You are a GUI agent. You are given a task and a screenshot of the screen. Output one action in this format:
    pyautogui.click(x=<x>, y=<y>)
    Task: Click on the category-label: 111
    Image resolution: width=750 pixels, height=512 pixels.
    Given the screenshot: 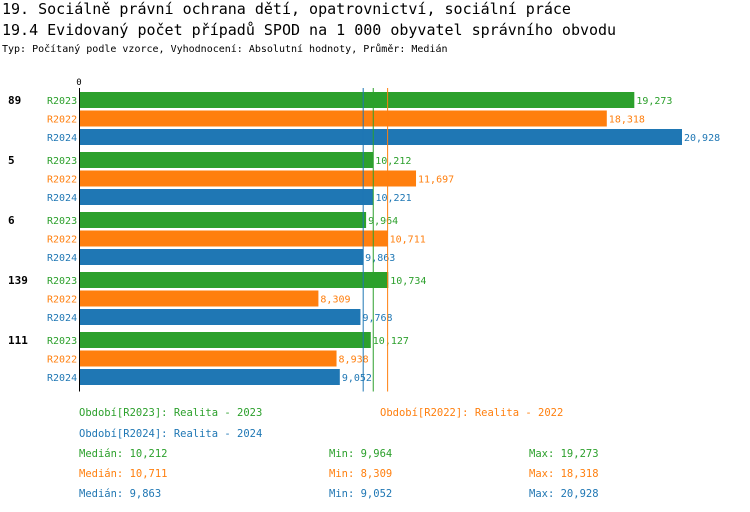 What is the action you would take?
    pyautogui.click(x=18, y=340)
    